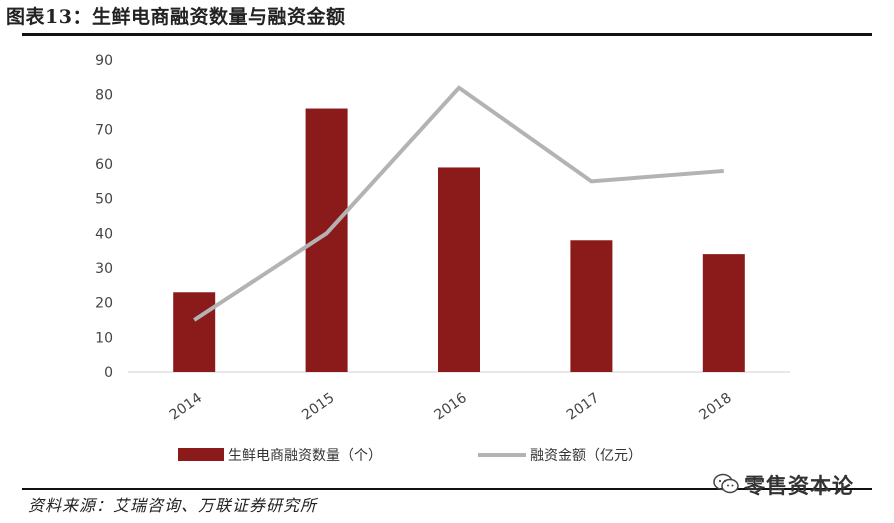 The height and width of the screenshot is (523, 894). I want to click on title-divider, so click(447, 34).